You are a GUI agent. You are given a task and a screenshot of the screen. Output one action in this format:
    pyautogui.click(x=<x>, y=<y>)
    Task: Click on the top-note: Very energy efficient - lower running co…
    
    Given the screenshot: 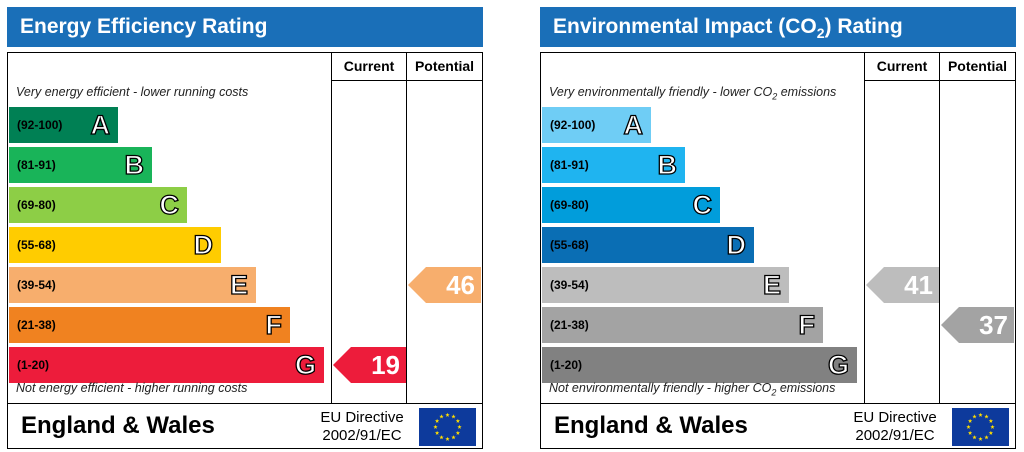 What is the action you would take?
    pyautogui.click(x=132, y=92)
    